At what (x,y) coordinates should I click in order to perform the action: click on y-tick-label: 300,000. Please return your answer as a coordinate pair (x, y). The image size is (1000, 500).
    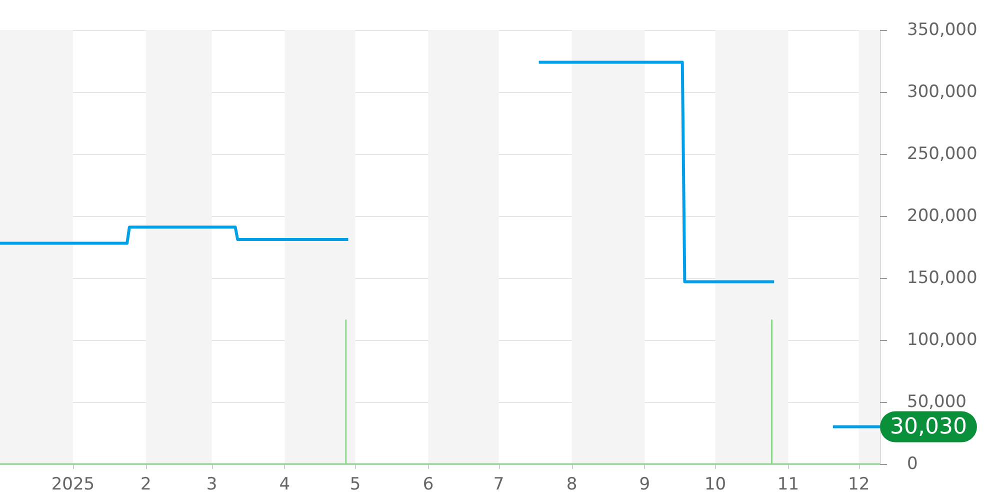
    Looking at the image, I should click on (942, 92).